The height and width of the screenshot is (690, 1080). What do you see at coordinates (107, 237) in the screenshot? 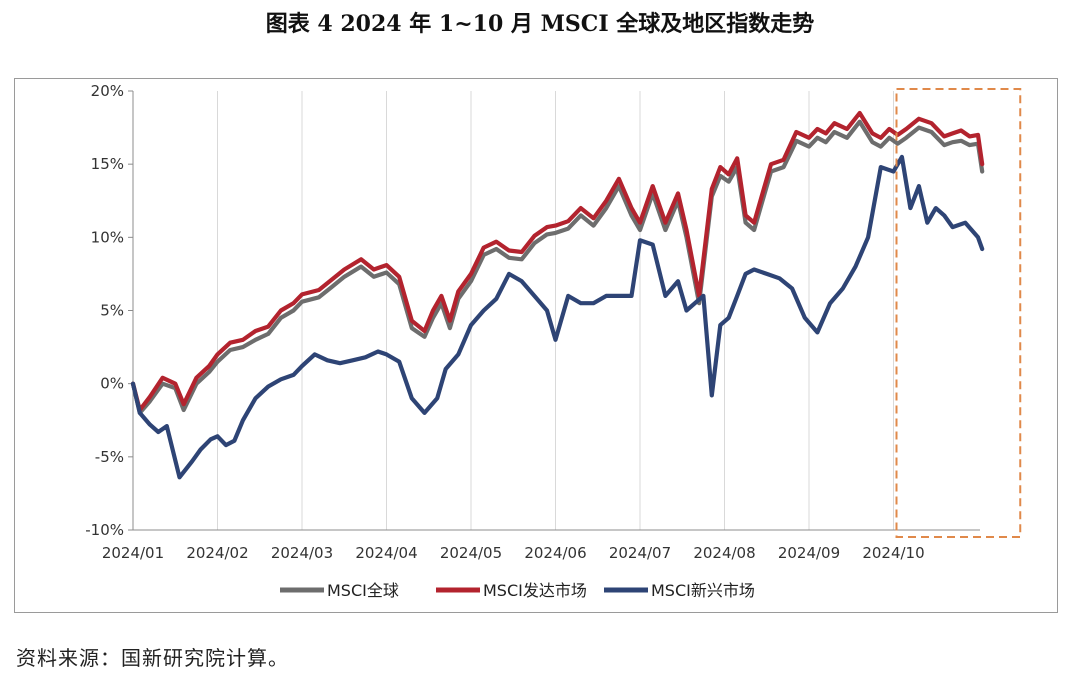
I see `y-tick-label: 10%` at bounding box center [107, 237].